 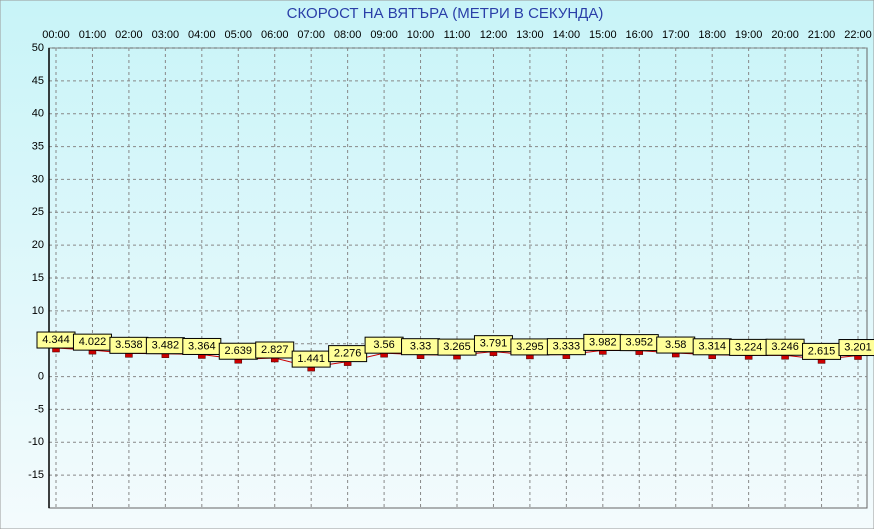 I want to click on y-tick-label: 0, so click(x=41, y=376).